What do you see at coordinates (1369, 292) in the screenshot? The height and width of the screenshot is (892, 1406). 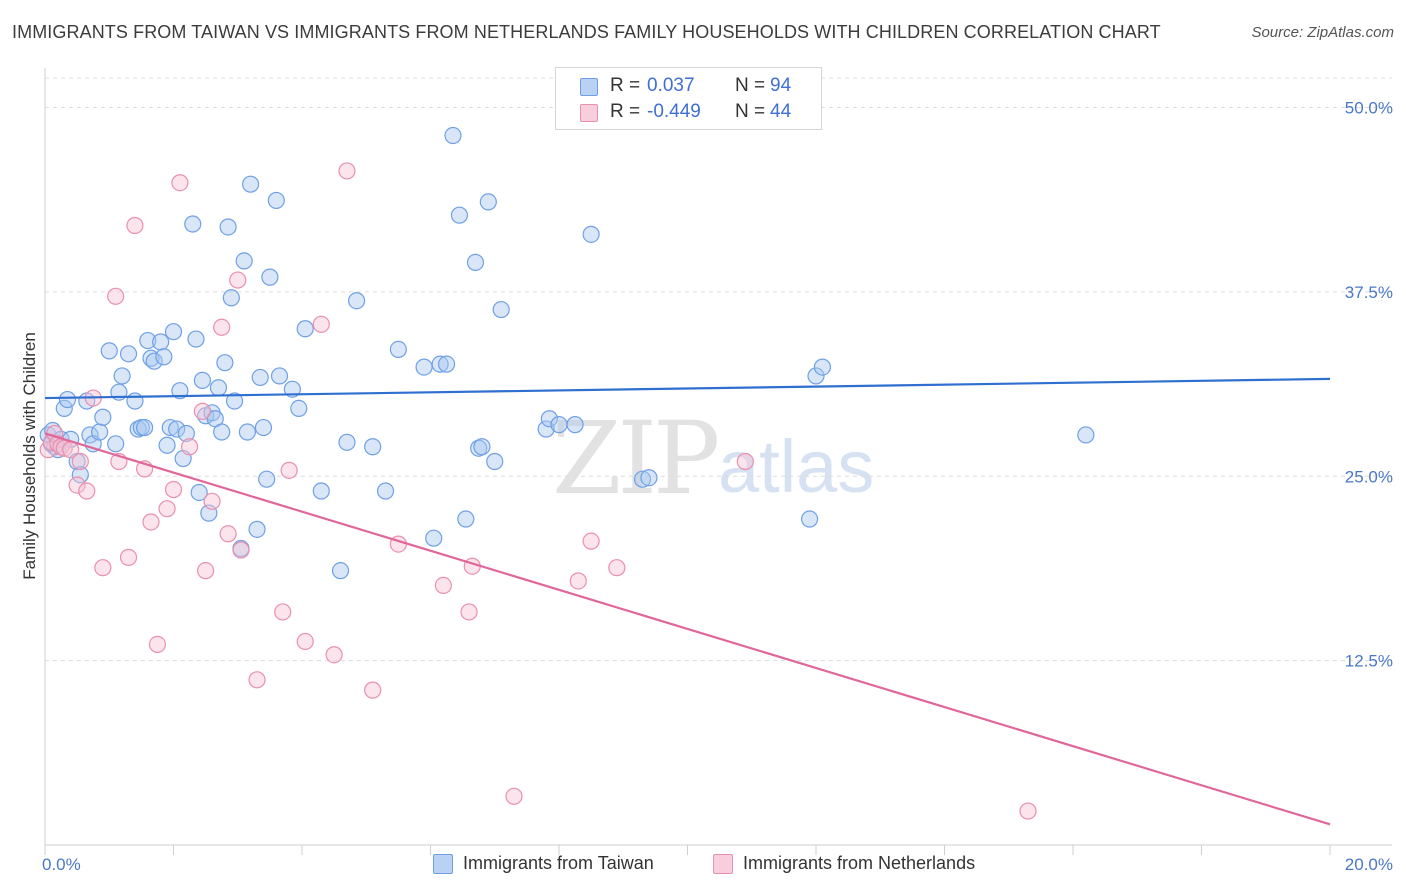 I see `y-tick-label: 37.5%` at bounding box center [1369, 292].